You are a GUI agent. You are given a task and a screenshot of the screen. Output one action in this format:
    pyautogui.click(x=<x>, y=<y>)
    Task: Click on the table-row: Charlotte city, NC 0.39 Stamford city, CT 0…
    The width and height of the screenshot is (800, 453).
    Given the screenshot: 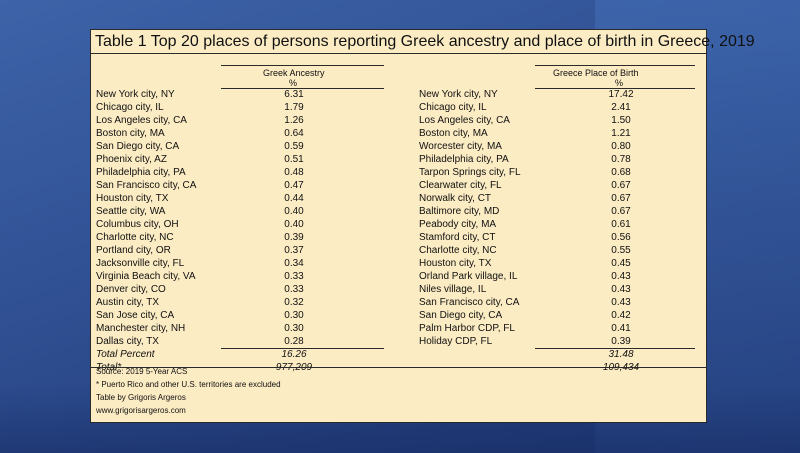 What is the action you would take?
    pyautogui.click(x=399, y=237)
    